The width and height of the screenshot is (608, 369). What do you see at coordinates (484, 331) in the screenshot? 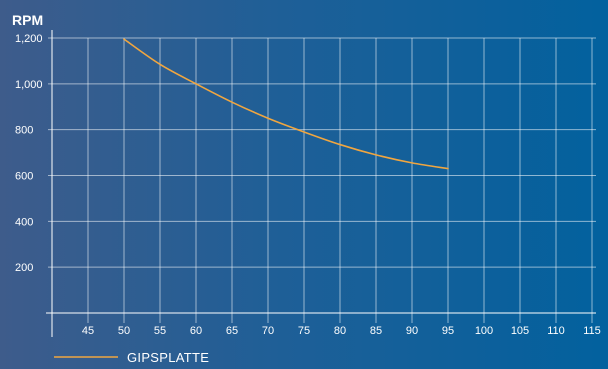
I see `x-tick-label-100: 100` at bounding box center [484, 331].